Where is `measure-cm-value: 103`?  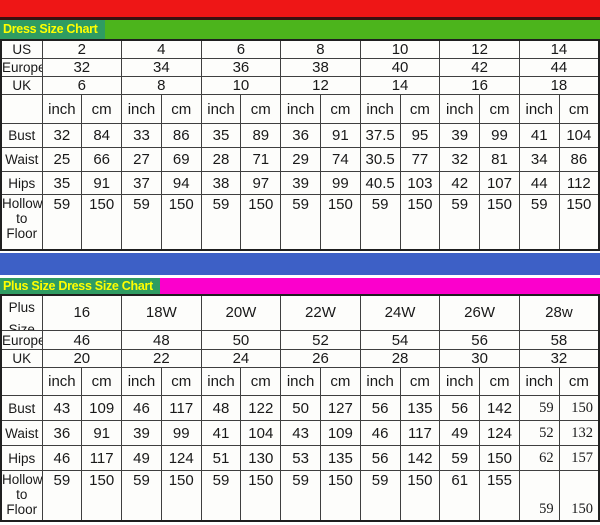
measure-cm-value: 103 is located at coordinates (420, 183).